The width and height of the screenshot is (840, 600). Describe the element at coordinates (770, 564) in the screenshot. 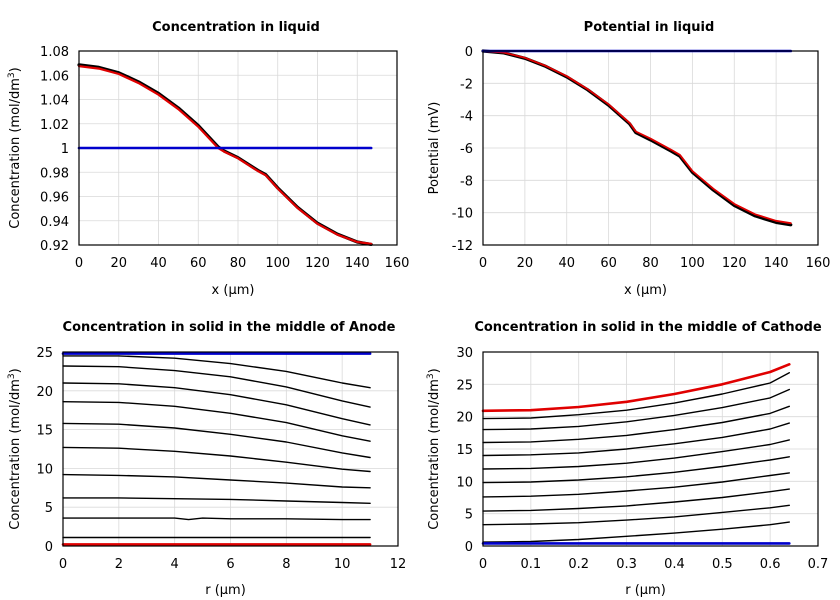

I see `x-tick-label: 0.6` at that location.